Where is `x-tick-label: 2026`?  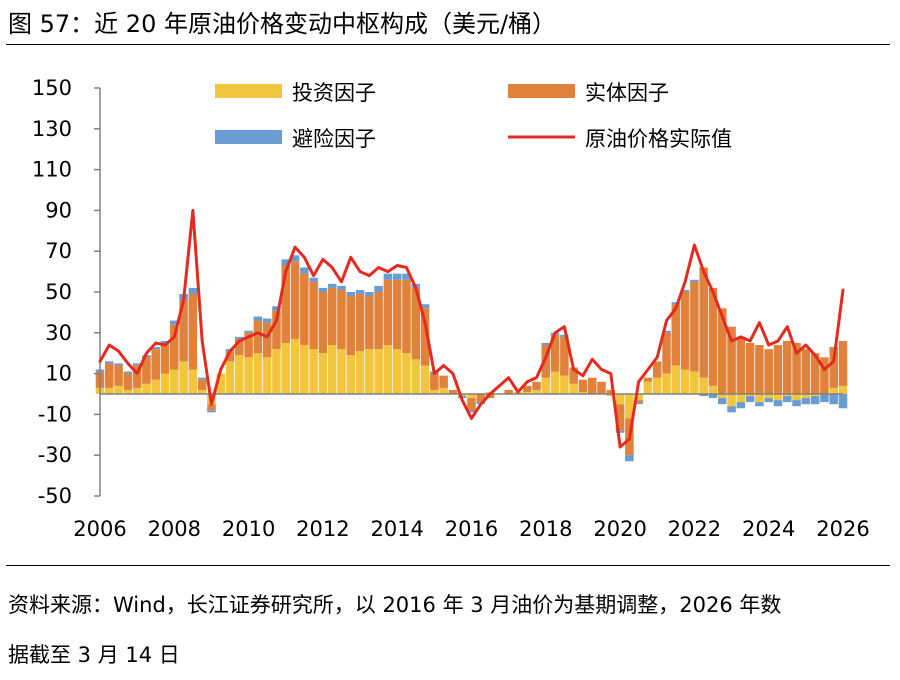 x-tick-label: 2026 is located at coordinates (842, 529).